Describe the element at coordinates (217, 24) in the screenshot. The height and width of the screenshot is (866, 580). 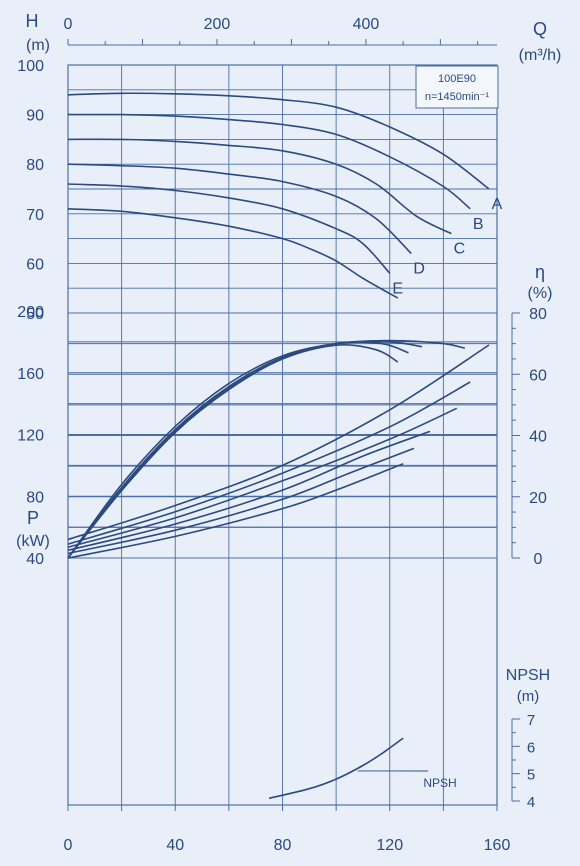
I see `top-axis-tick-label: 200` at that location.